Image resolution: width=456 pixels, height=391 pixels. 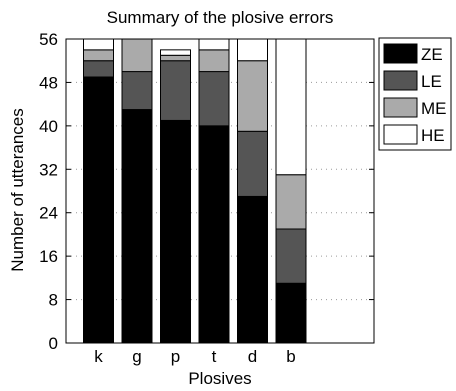 I want to click on bar-segment-b-he, so click(x=291, y=107).